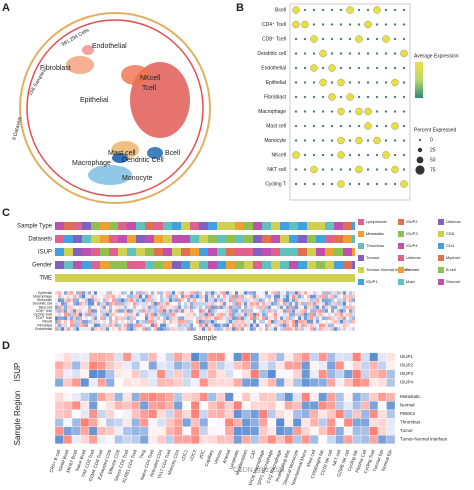 This screenshot has width=474, height=490. Describe the element at coordinates (420, 150) in the screenshot. I see `size-key` at that location.